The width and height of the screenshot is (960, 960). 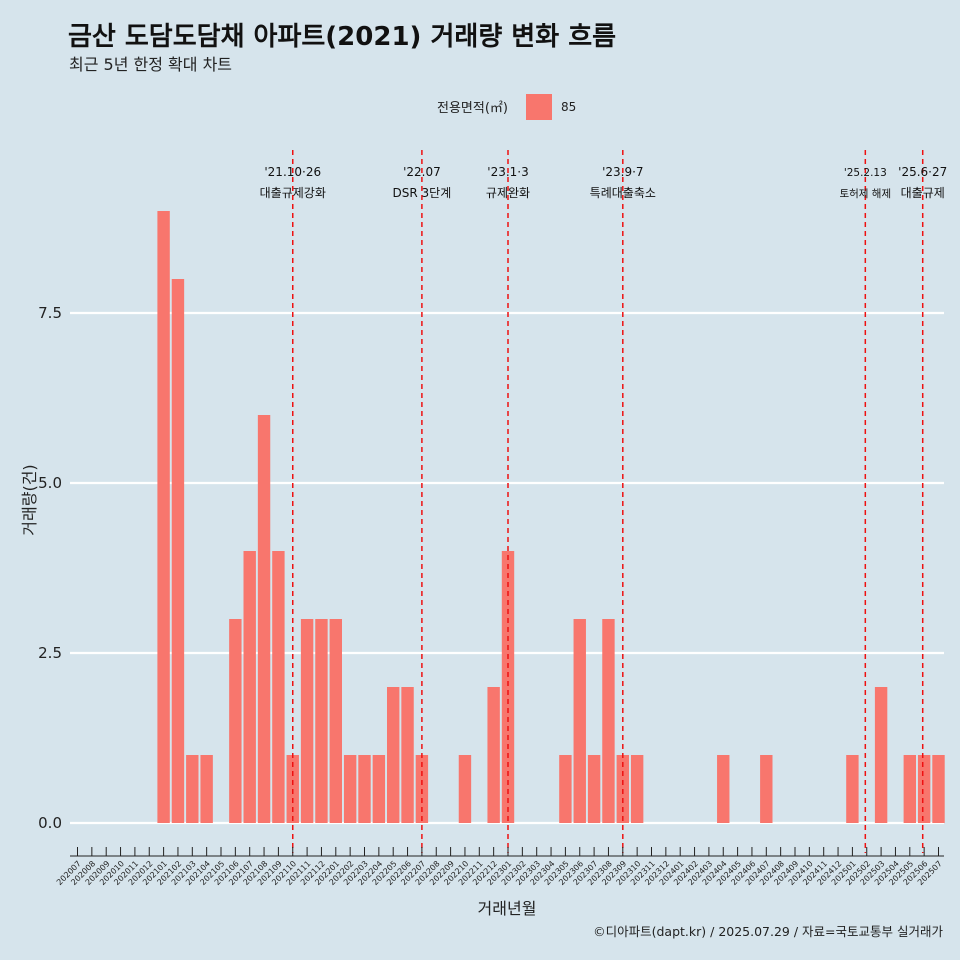 I want to click on y-axis-title: 거래량(건), so click(x=29, y=499).